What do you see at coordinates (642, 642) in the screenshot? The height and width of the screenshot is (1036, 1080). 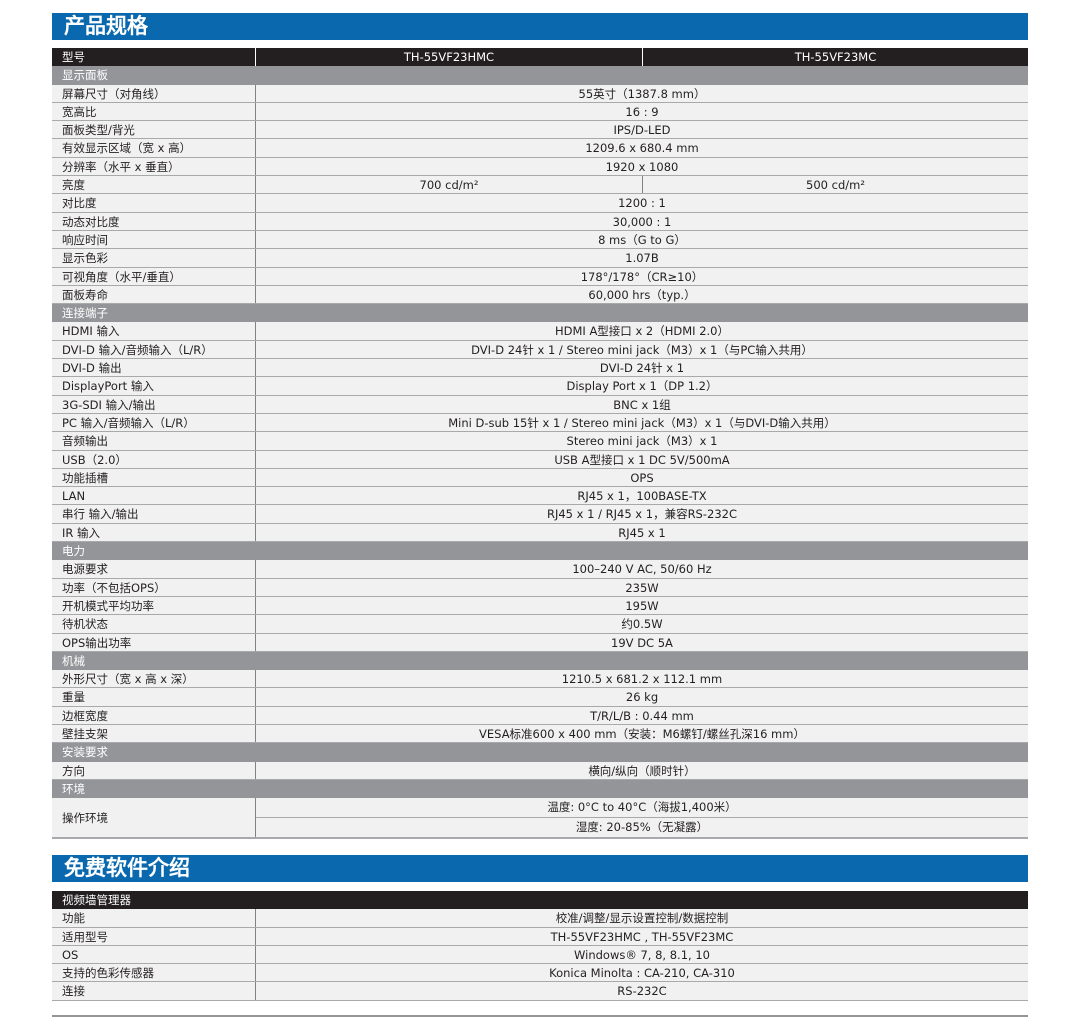 I see `row-value: 19V DC 5A` at bounding box center [642, 642].